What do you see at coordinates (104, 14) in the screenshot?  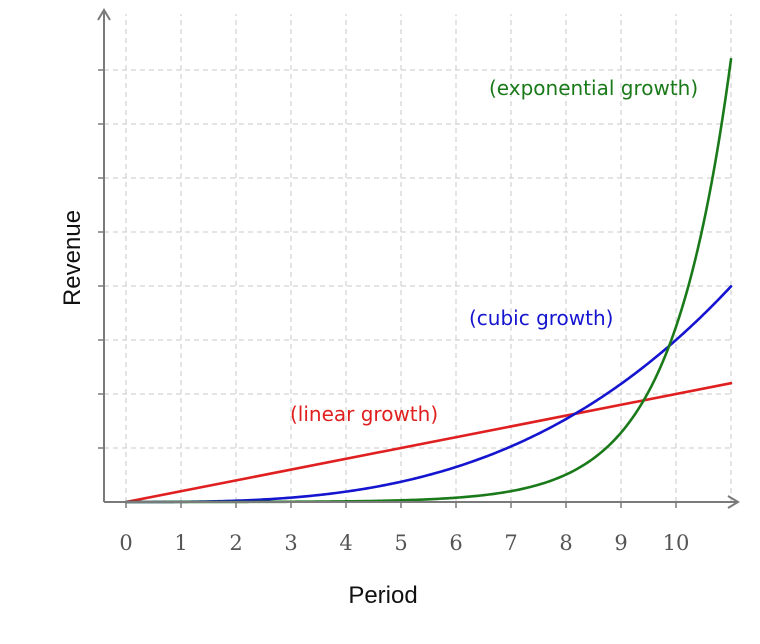 I see `y-axis-arrow` at bounding box center [104, 14].